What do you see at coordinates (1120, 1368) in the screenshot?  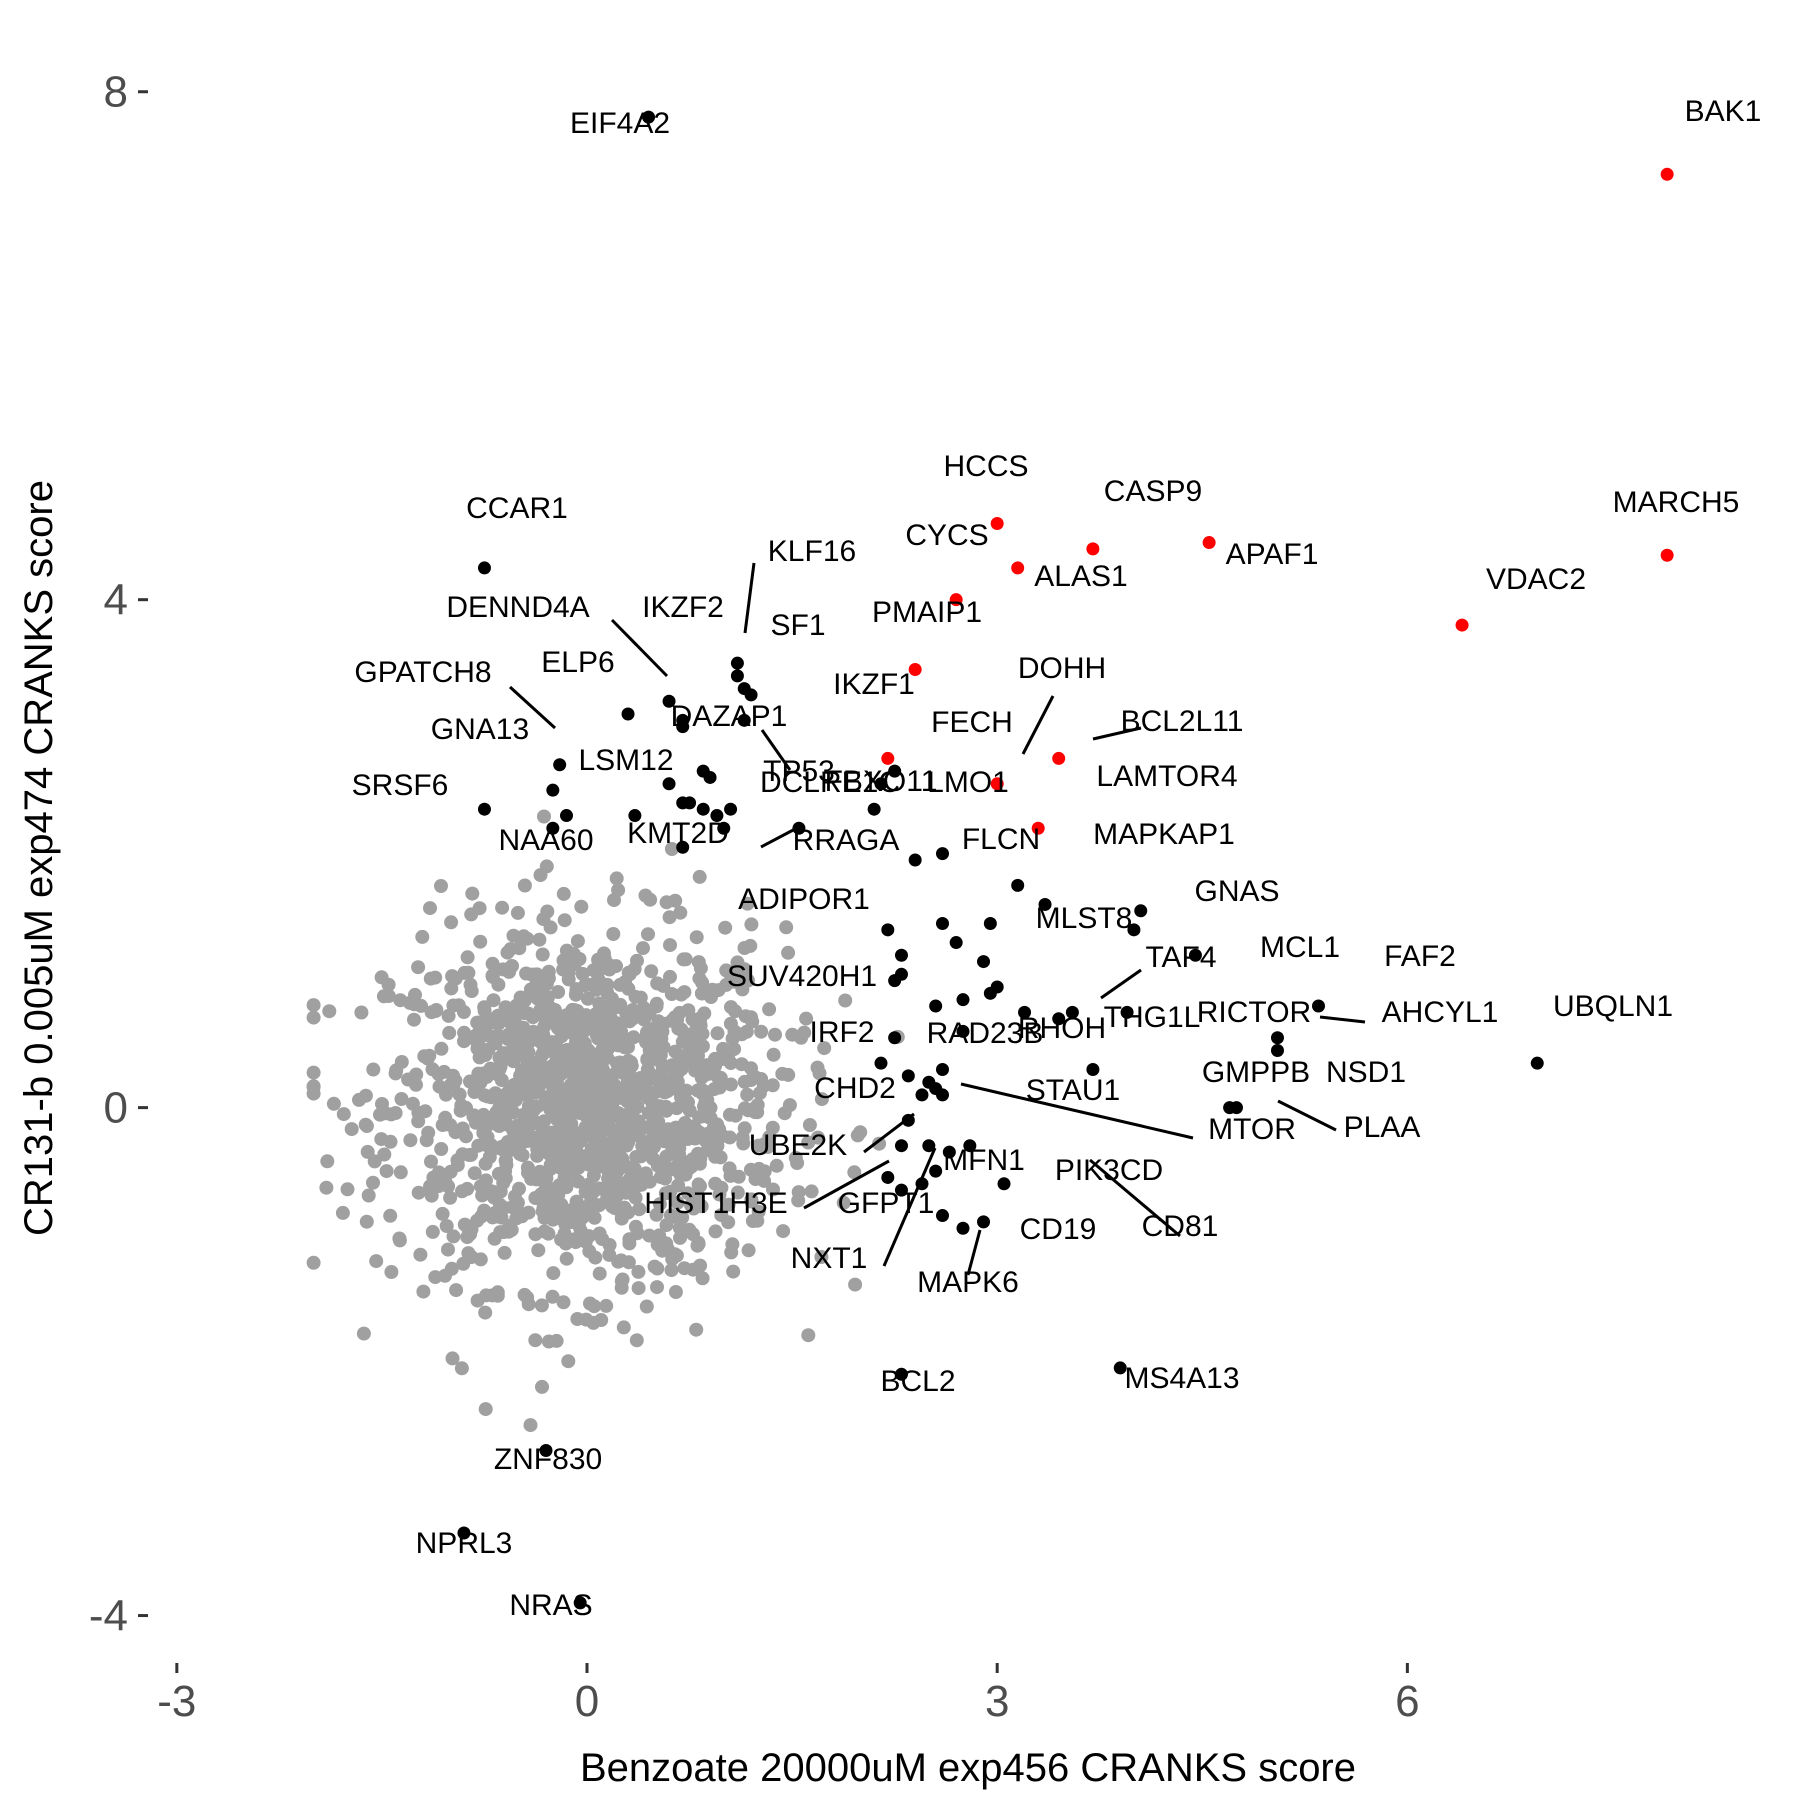 I see `hit-point-ms4a13` at bounding box center [1120, 1368].